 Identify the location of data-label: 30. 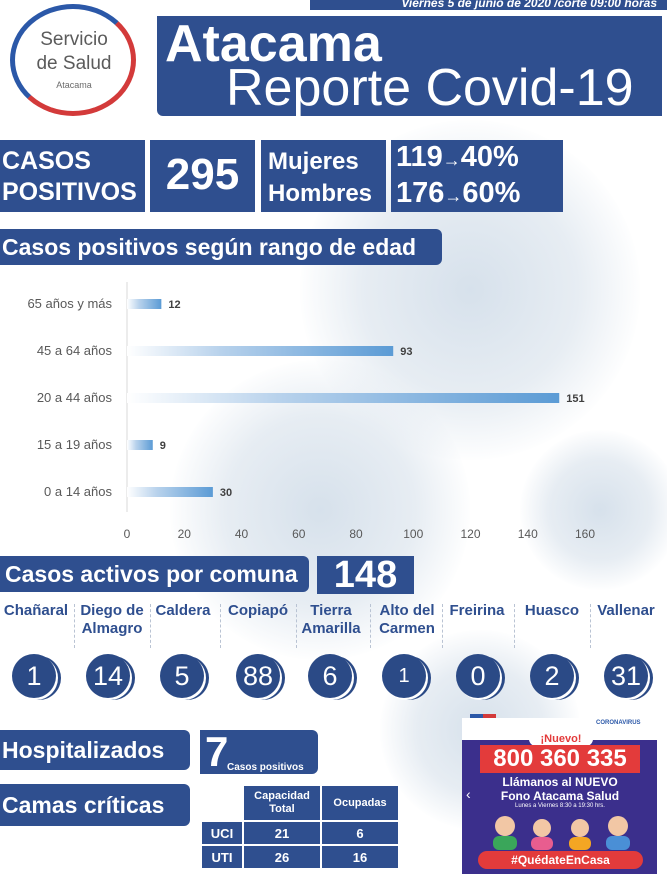
(226, 493).